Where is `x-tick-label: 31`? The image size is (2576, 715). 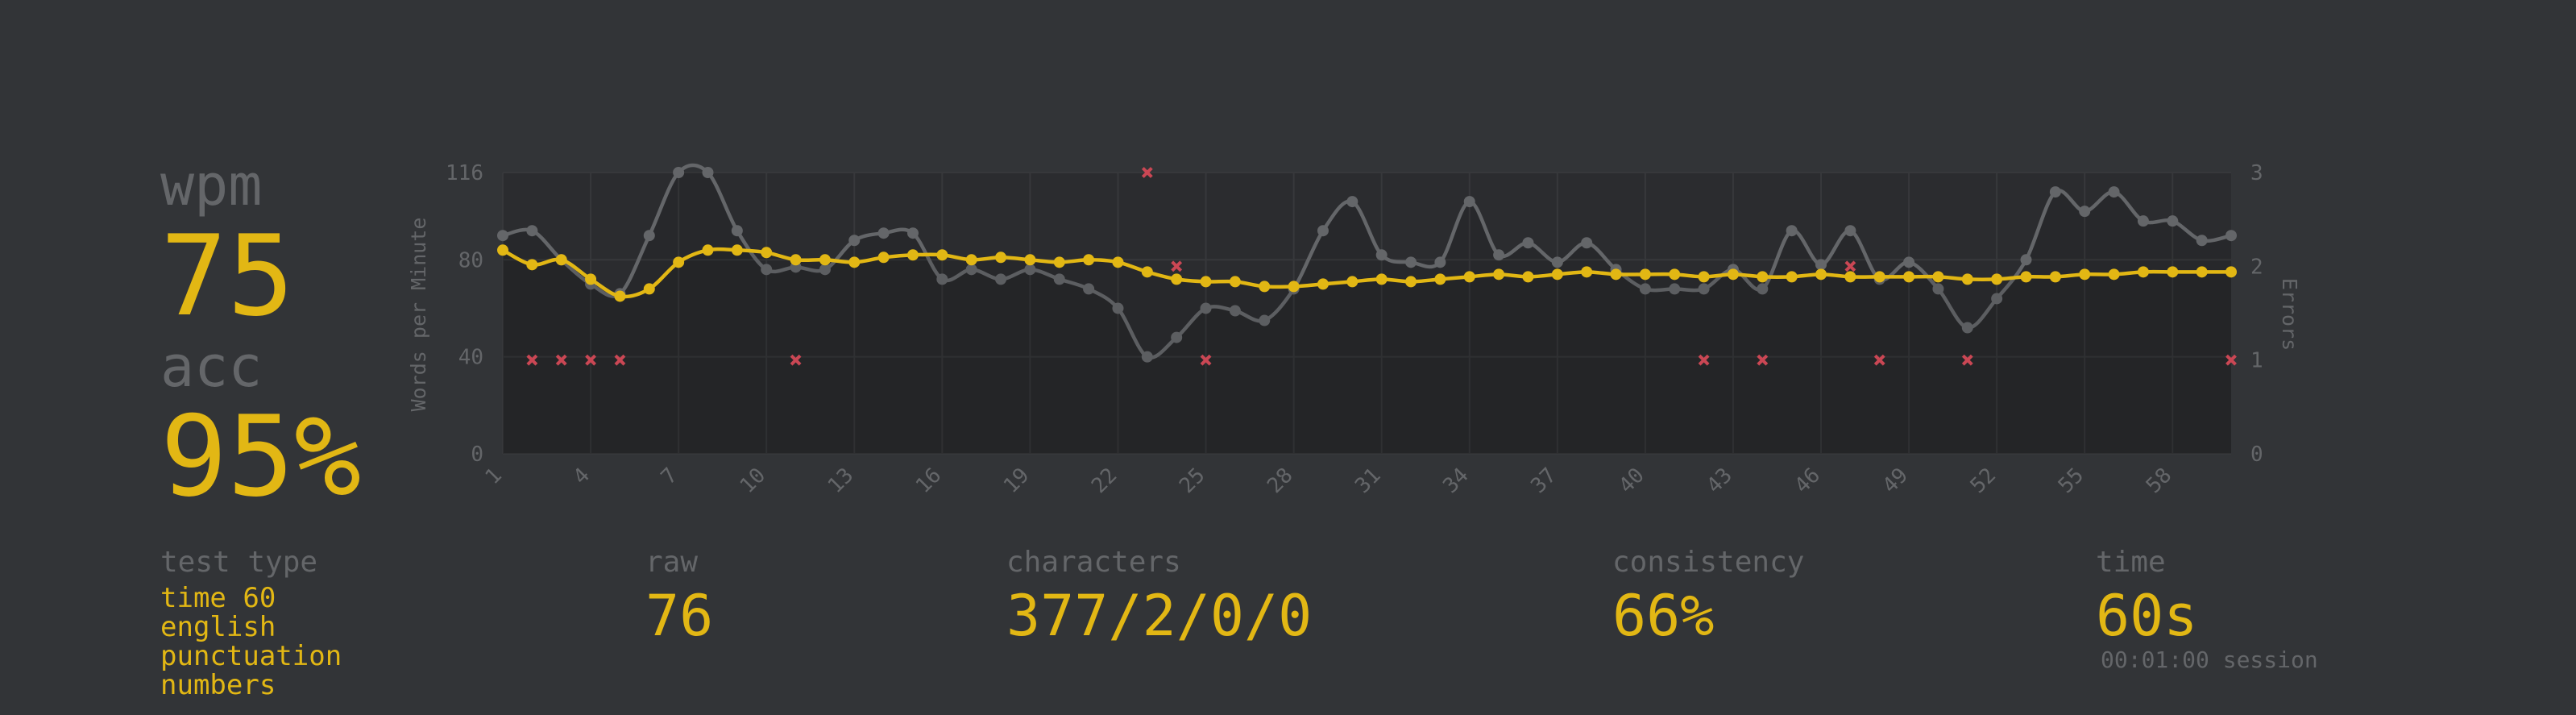 x-tick-label: 31 is located at coordinates (1367, 481).